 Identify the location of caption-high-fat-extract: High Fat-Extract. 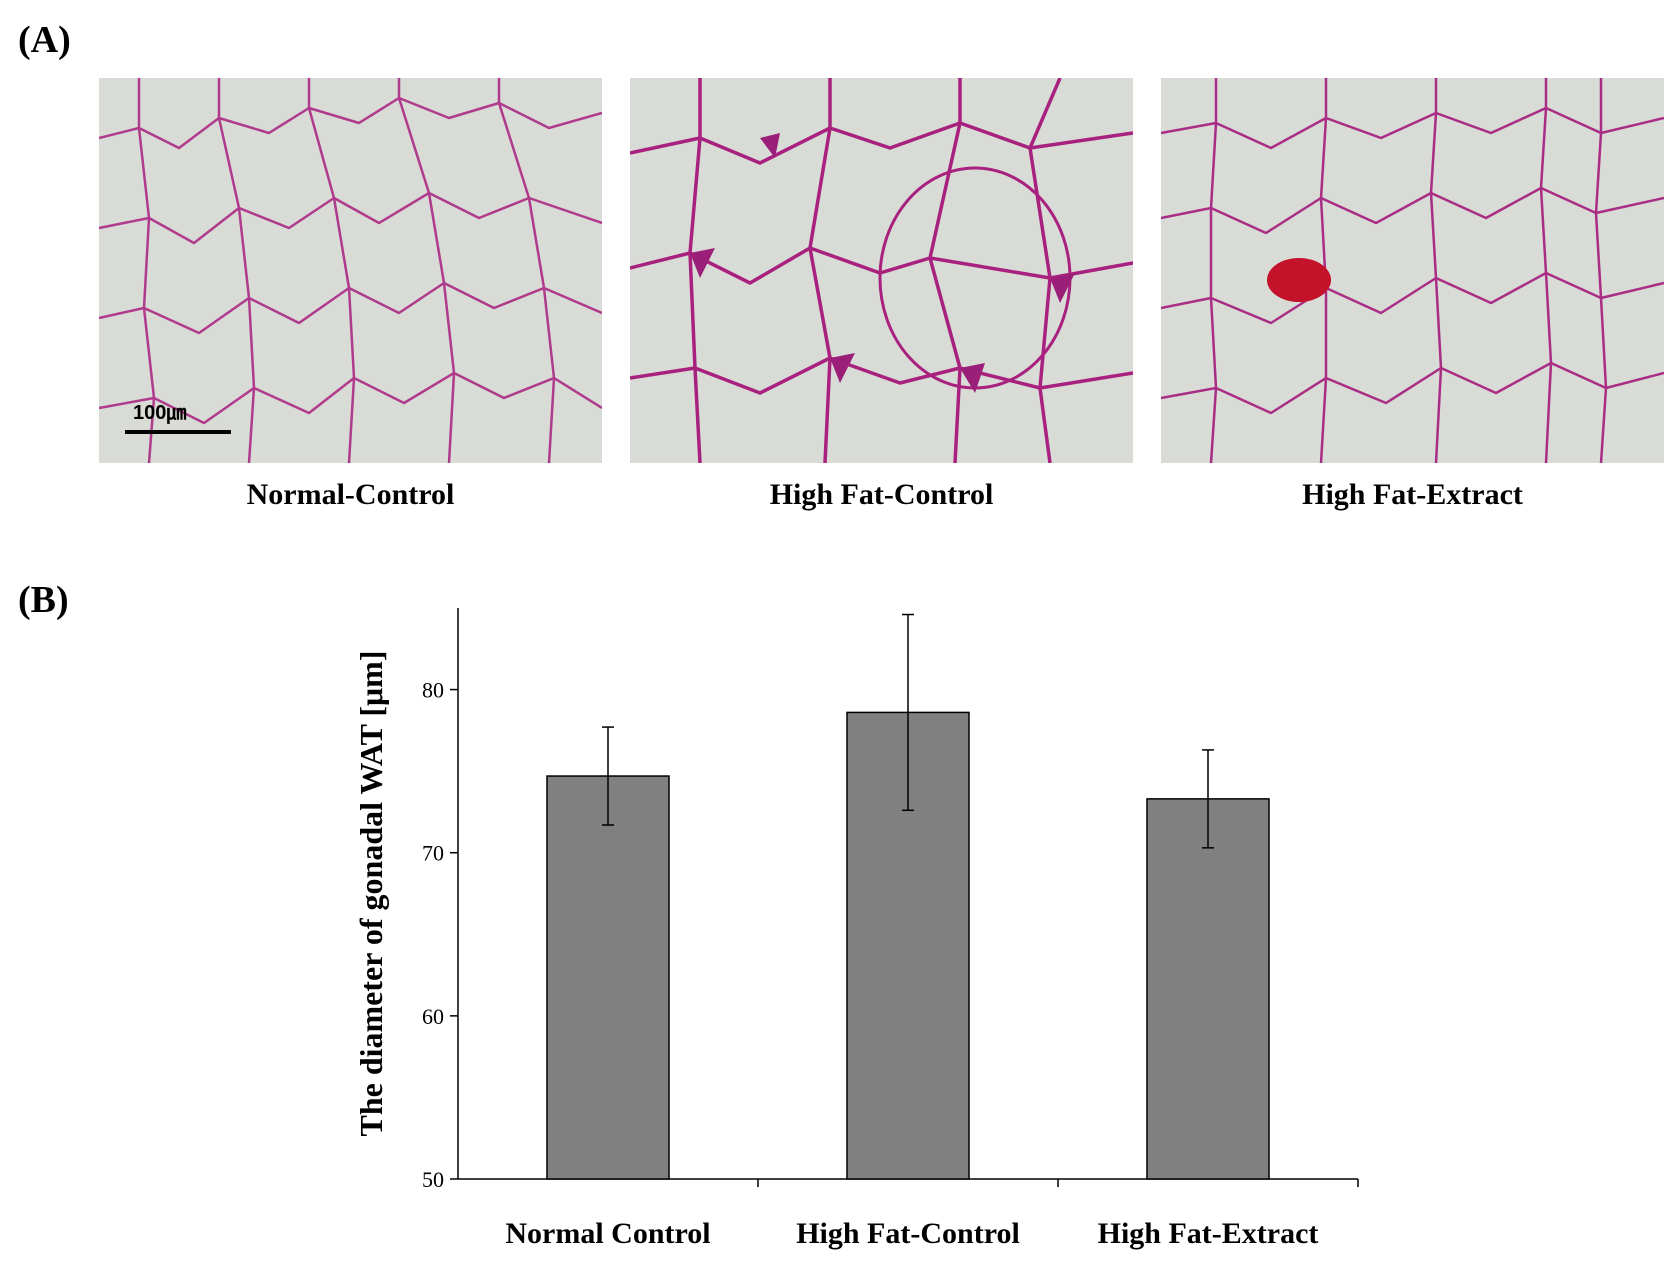
(1412, 494).